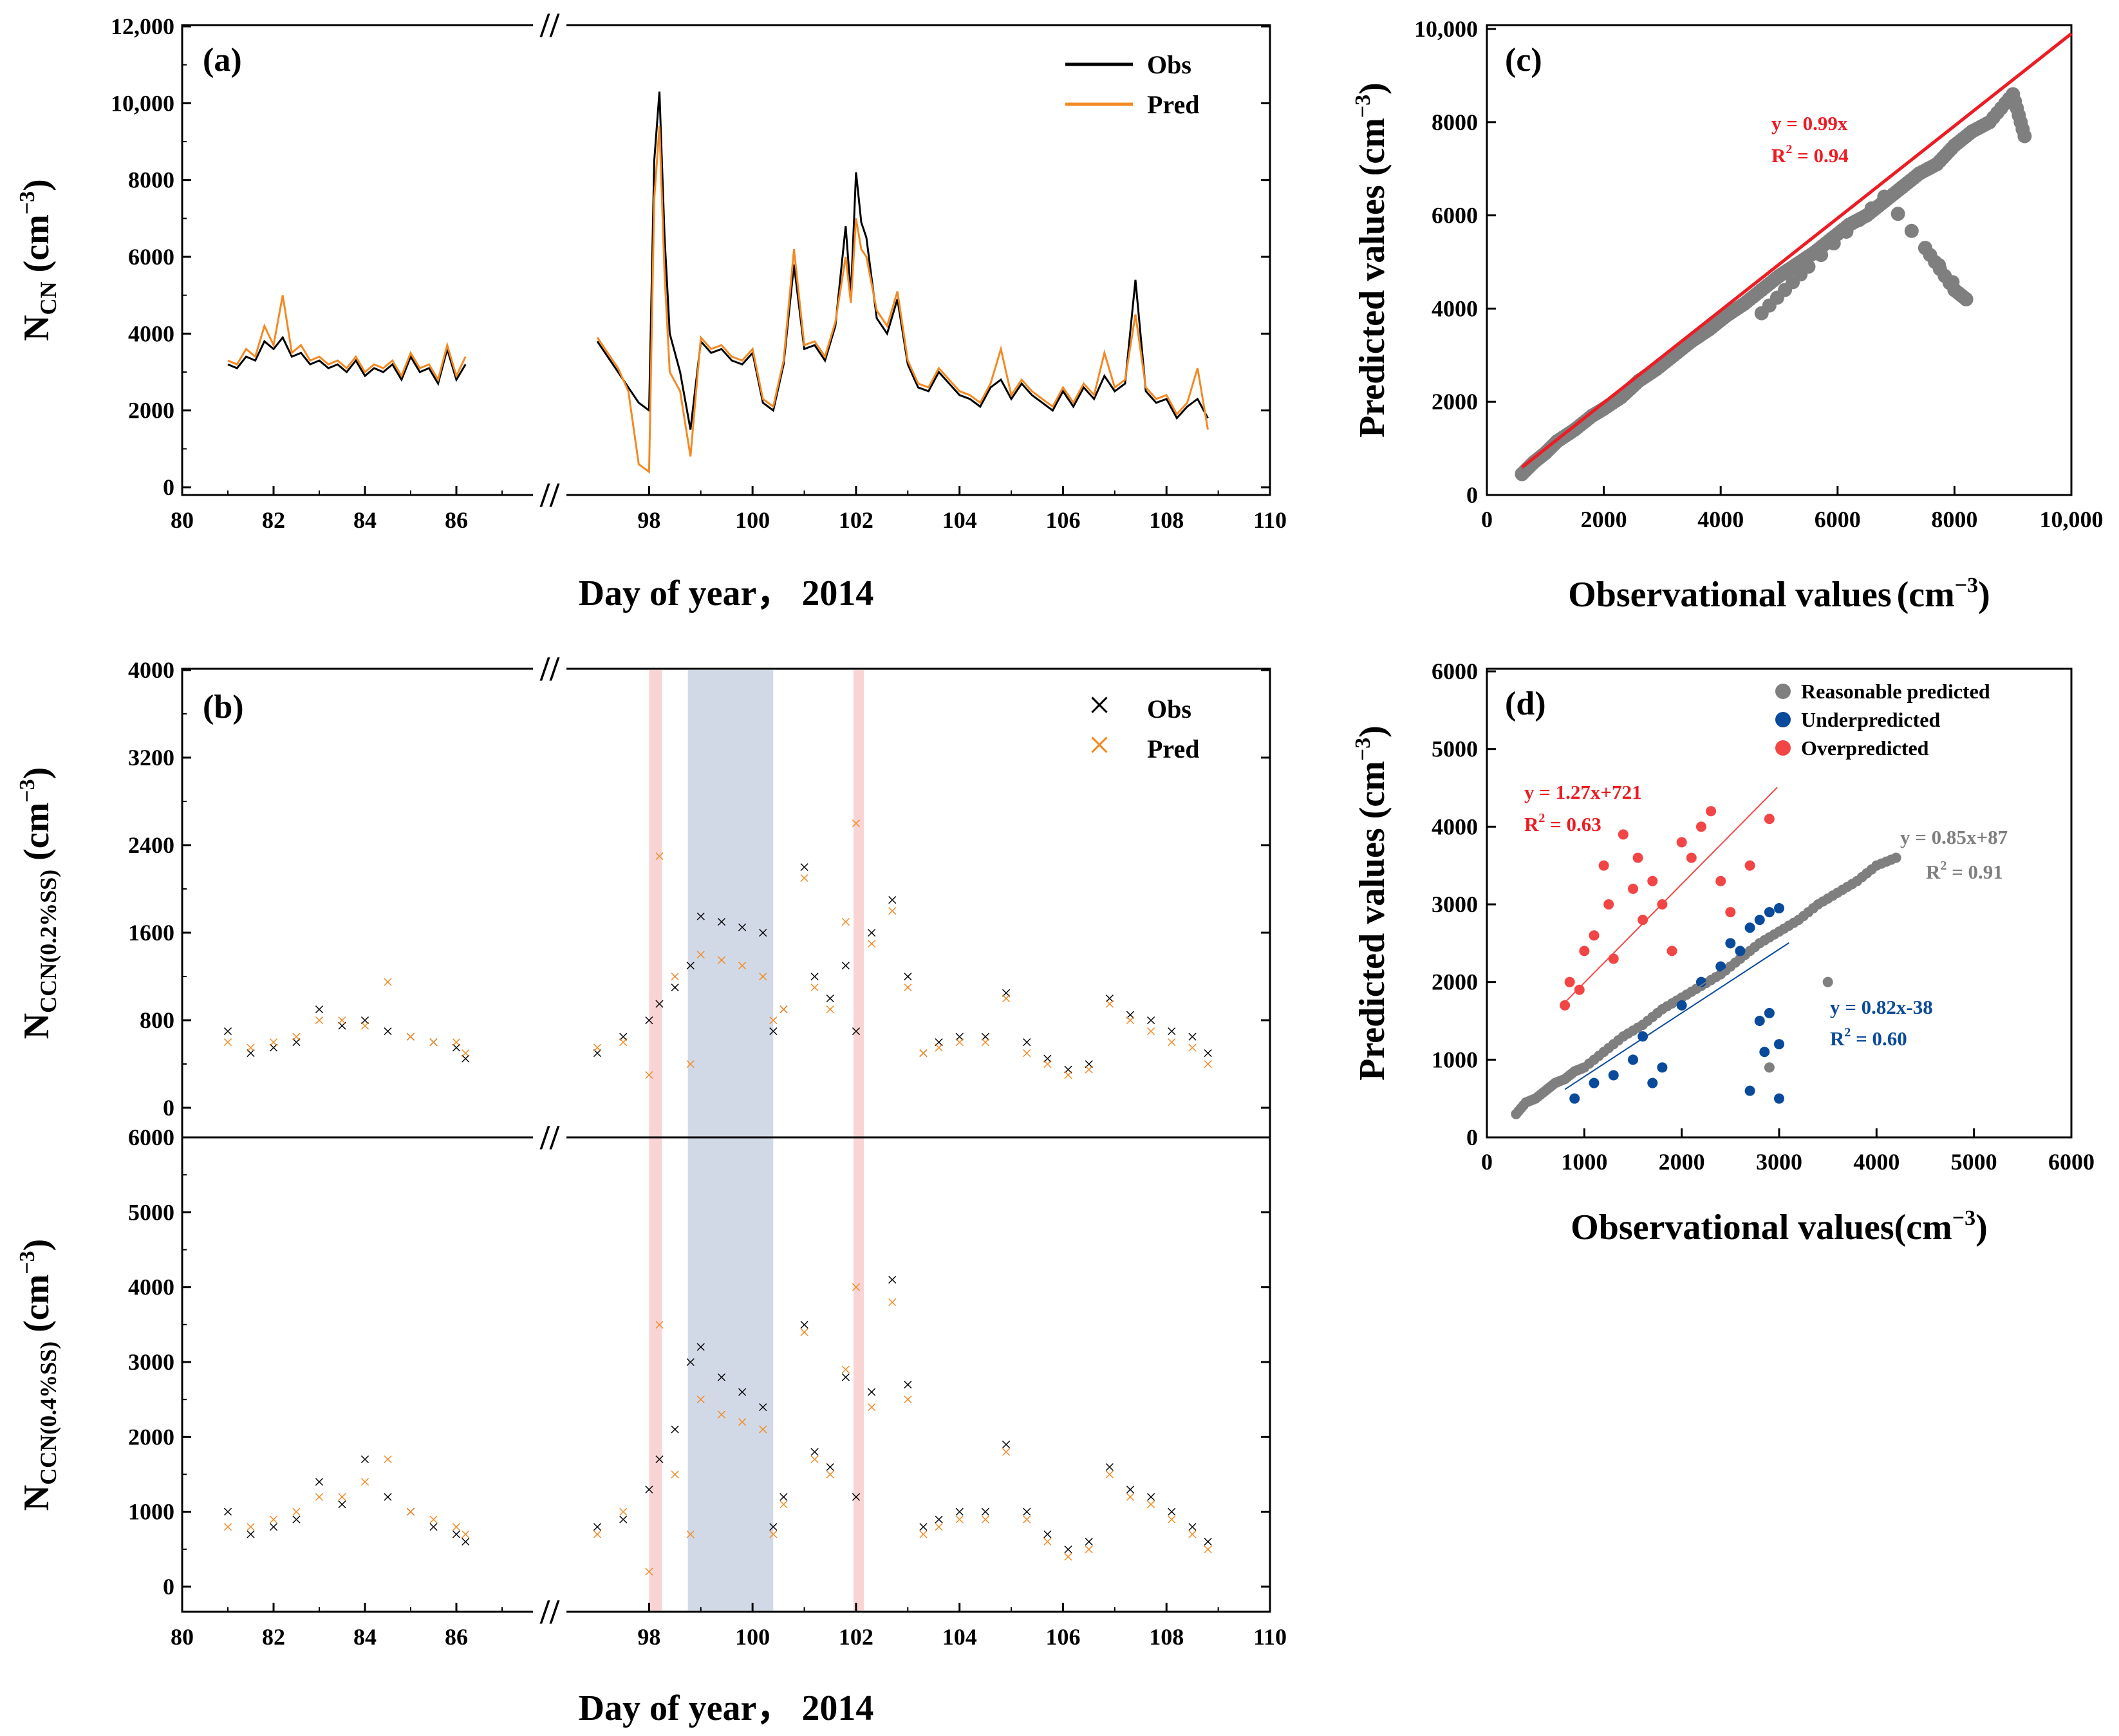 The height and width of the screenshot is (1736, 2119). Describe the element at coordinates (37, 1245) in the screenshot. I see `panel-b-bottom-y-label-close: )` at that location.